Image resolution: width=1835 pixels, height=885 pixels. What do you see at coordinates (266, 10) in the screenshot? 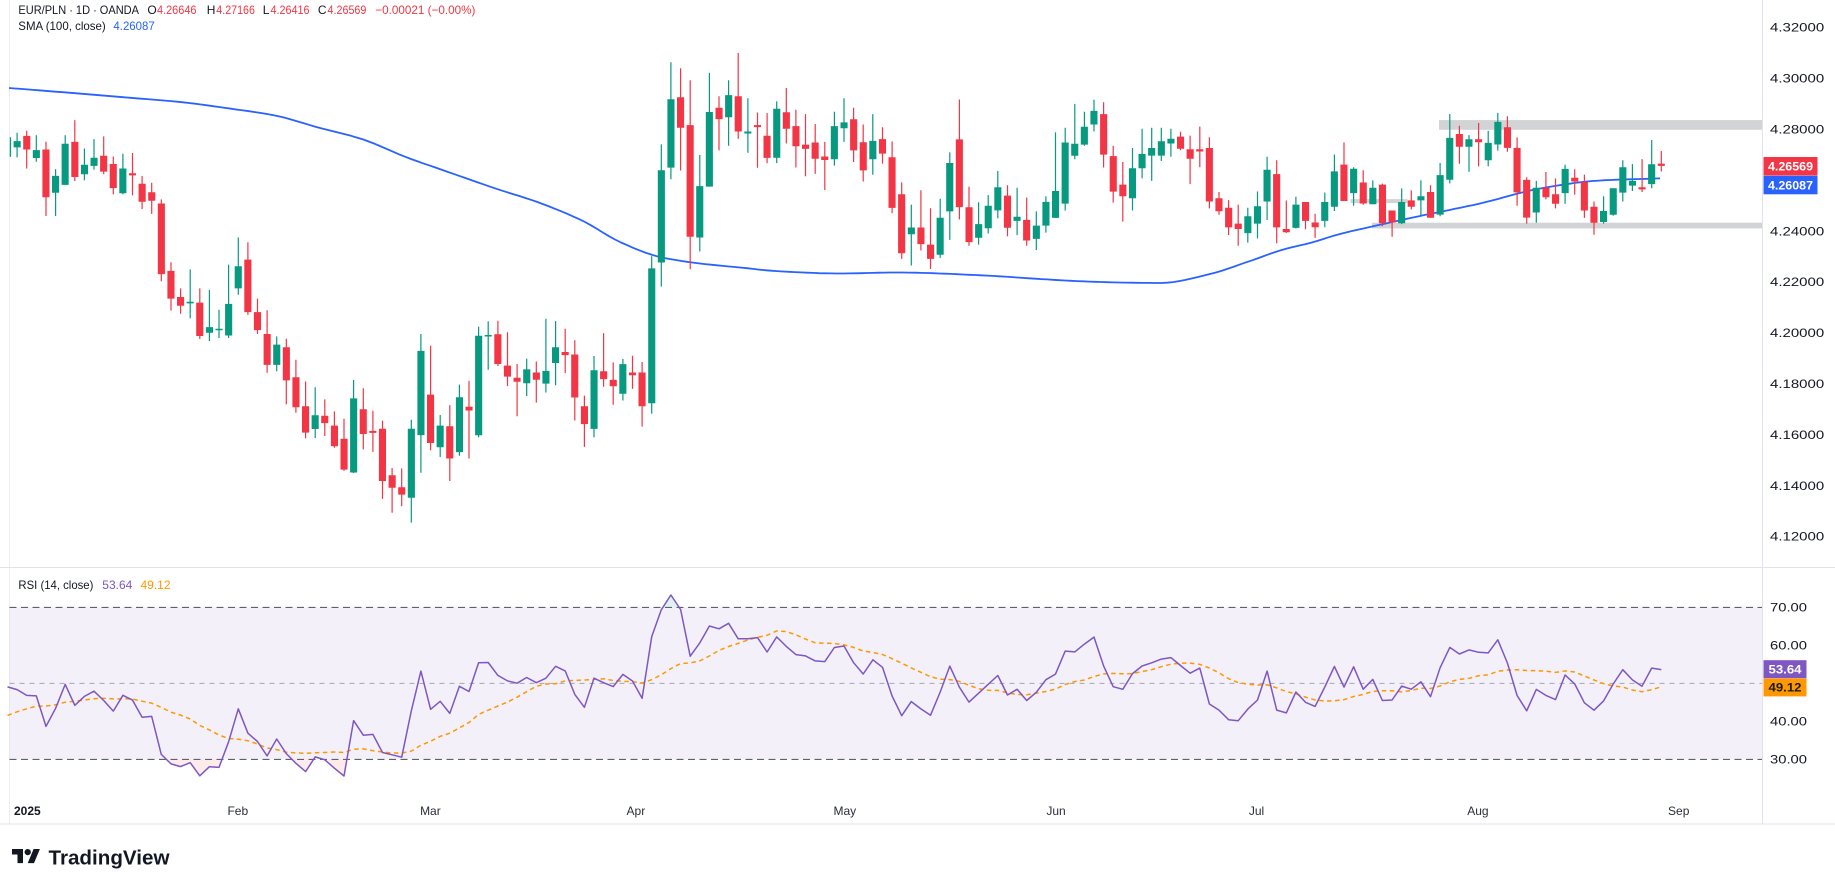
I see `svg-text: L` at bounding box center [266, 10].